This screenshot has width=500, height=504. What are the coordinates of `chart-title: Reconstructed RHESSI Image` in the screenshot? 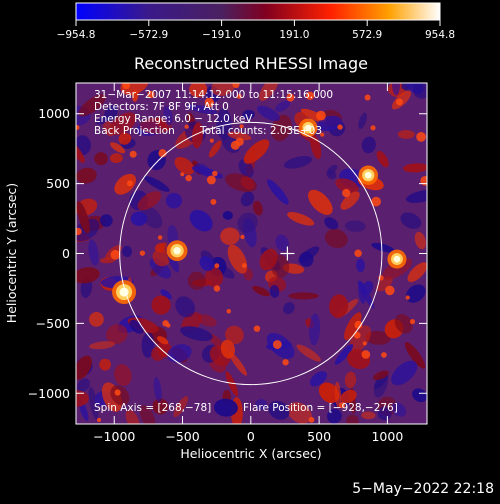 It's located at (251, 63).